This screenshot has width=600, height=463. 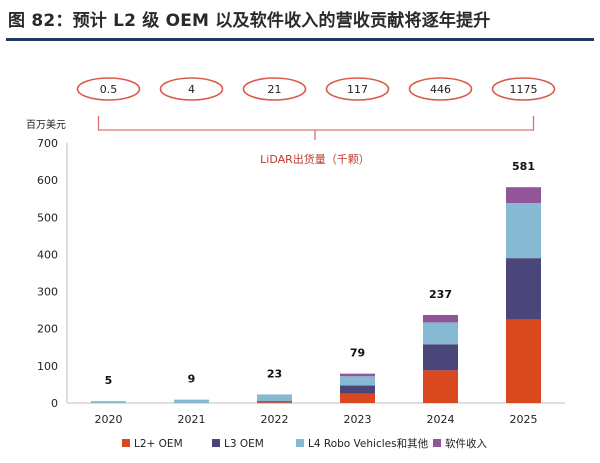 What do you see at coordinates (249, 21) in the screenshot?
I see `figure-title: 图 82：预计 L2 级 OEM 以及软件收入的营收贡献将逐年提升` at bounding box center [249, 21].